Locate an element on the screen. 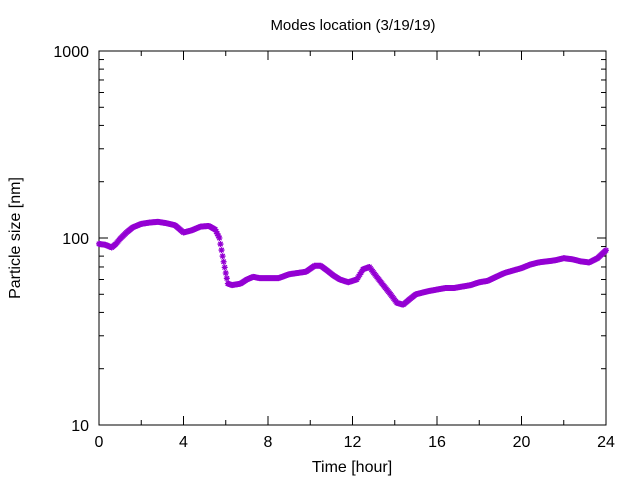 The width and height of the screenshot is (640, 480). y-tick-label: 10 is located at coordinates (80, 426).